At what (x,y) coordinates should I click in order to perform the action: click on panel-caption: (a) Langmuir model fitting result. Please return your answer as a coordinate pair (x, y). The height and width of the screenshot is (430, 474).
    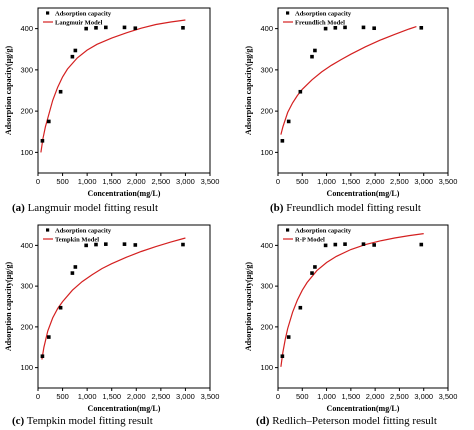
    Looking at the image, I should click on (85, 208).